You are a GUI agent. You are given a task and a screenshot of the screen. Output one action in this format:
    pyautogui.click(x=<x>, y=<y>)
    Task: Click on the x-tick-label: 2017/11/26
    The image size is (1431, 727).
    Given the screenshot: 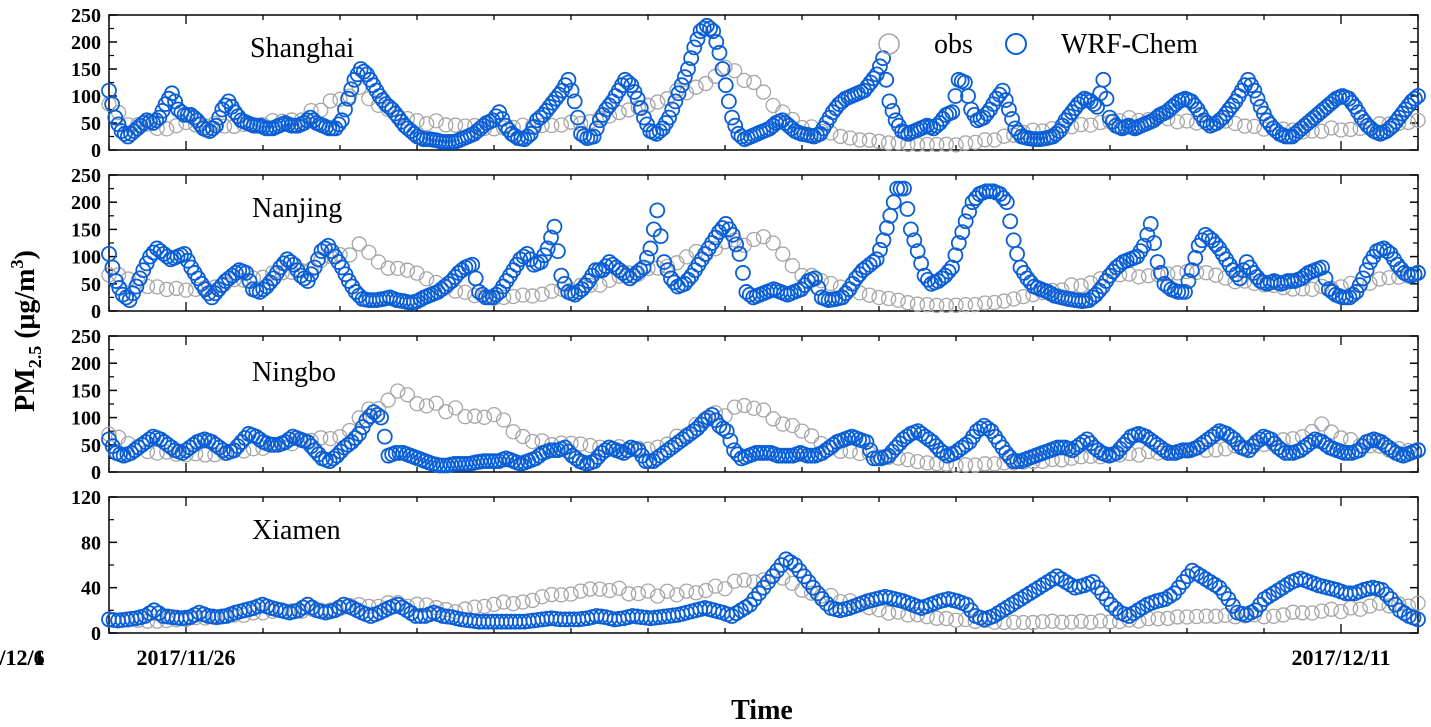 What is the action you would take?
    pyautogui.click(x=185, y=657)
    